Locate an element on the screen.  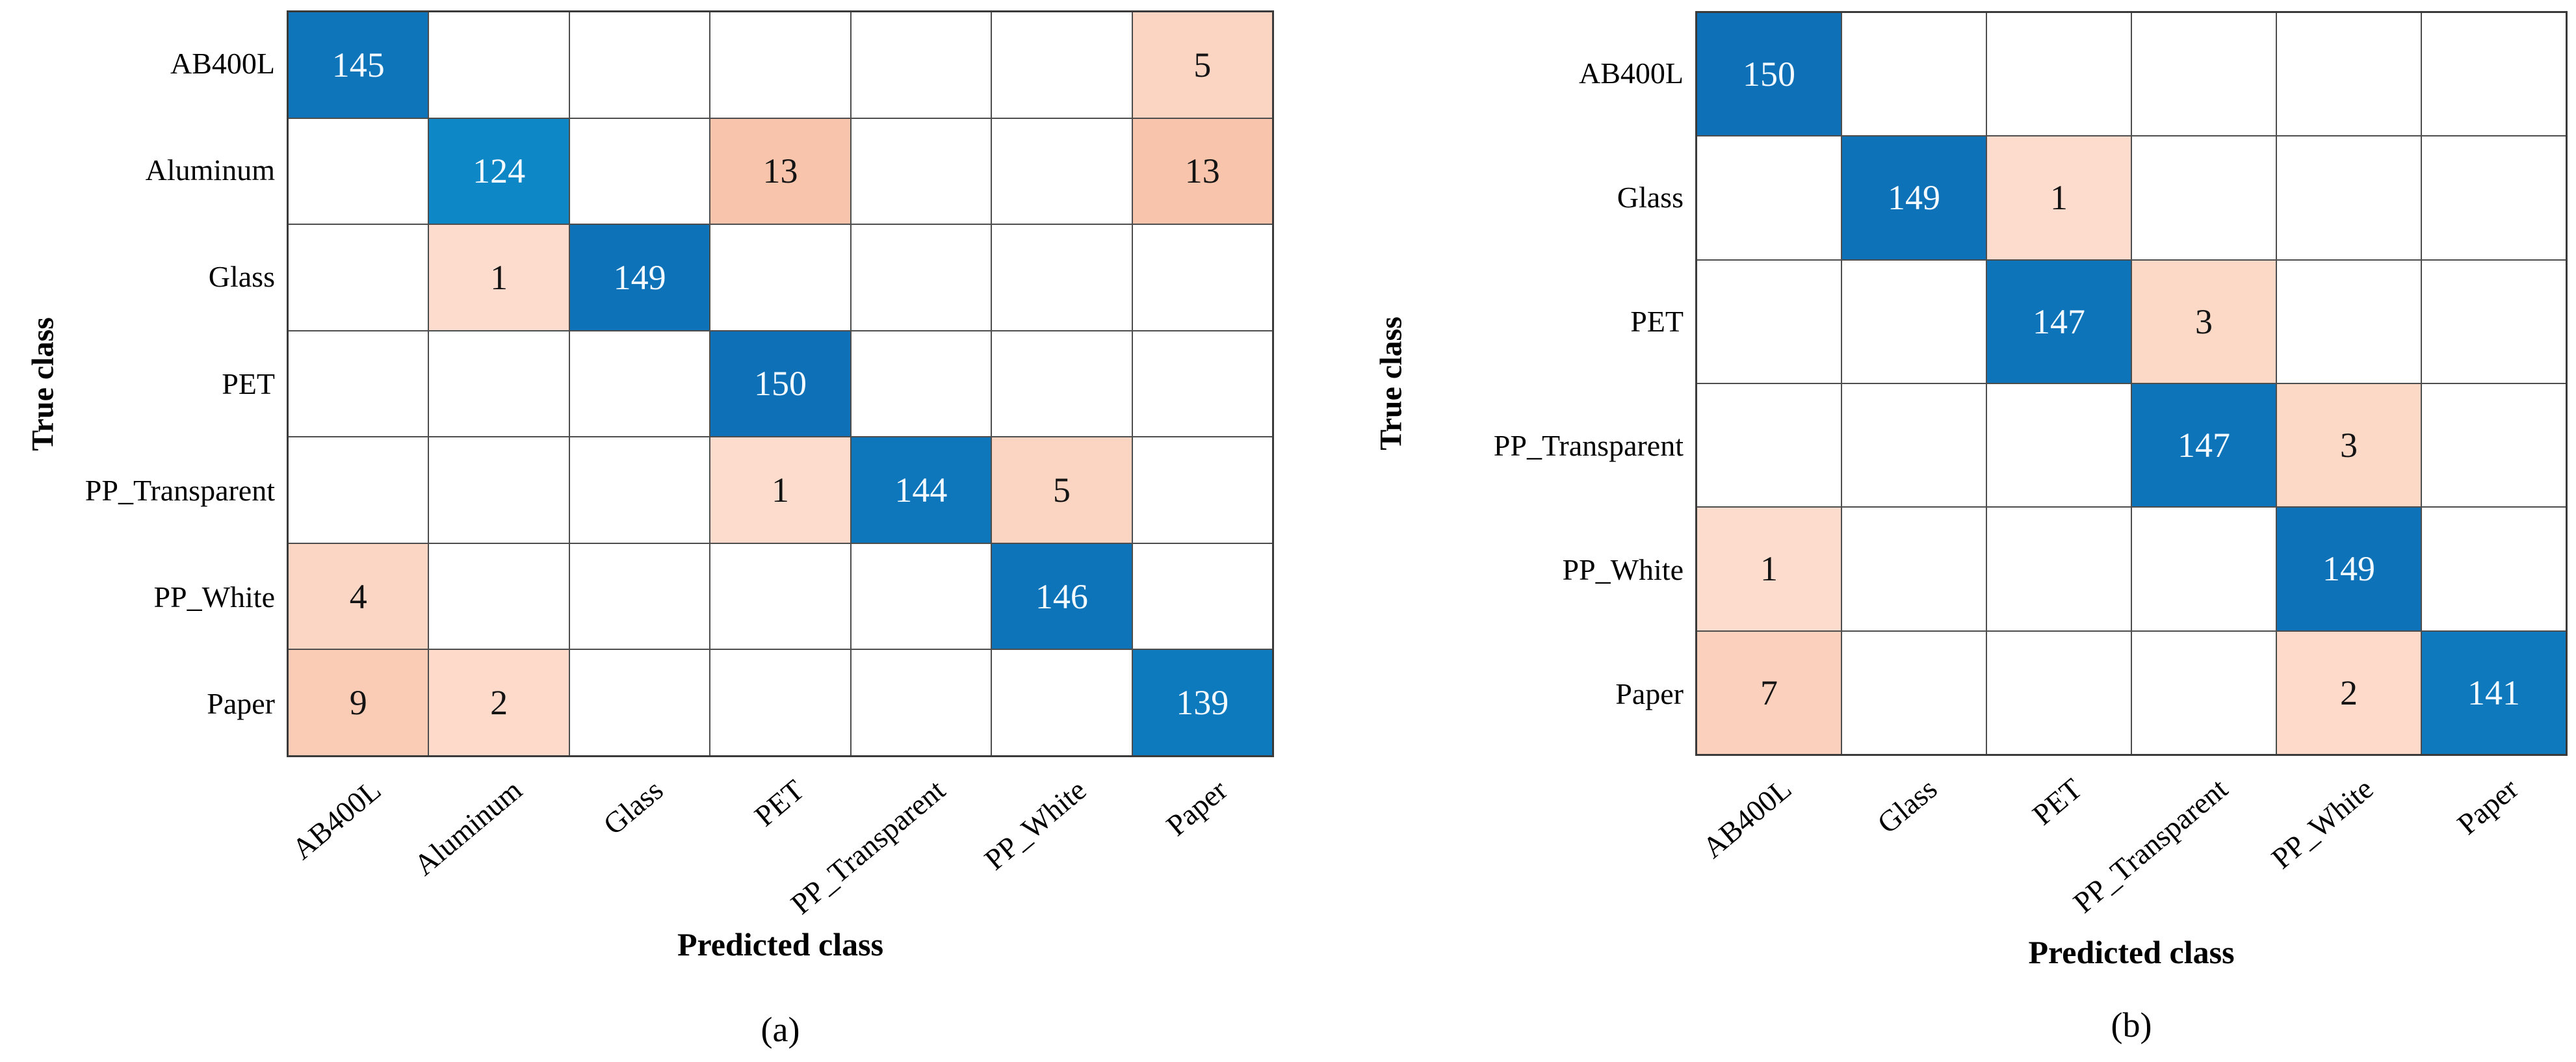
x-tick-label: Paper is located at coordinates (2488, 806).